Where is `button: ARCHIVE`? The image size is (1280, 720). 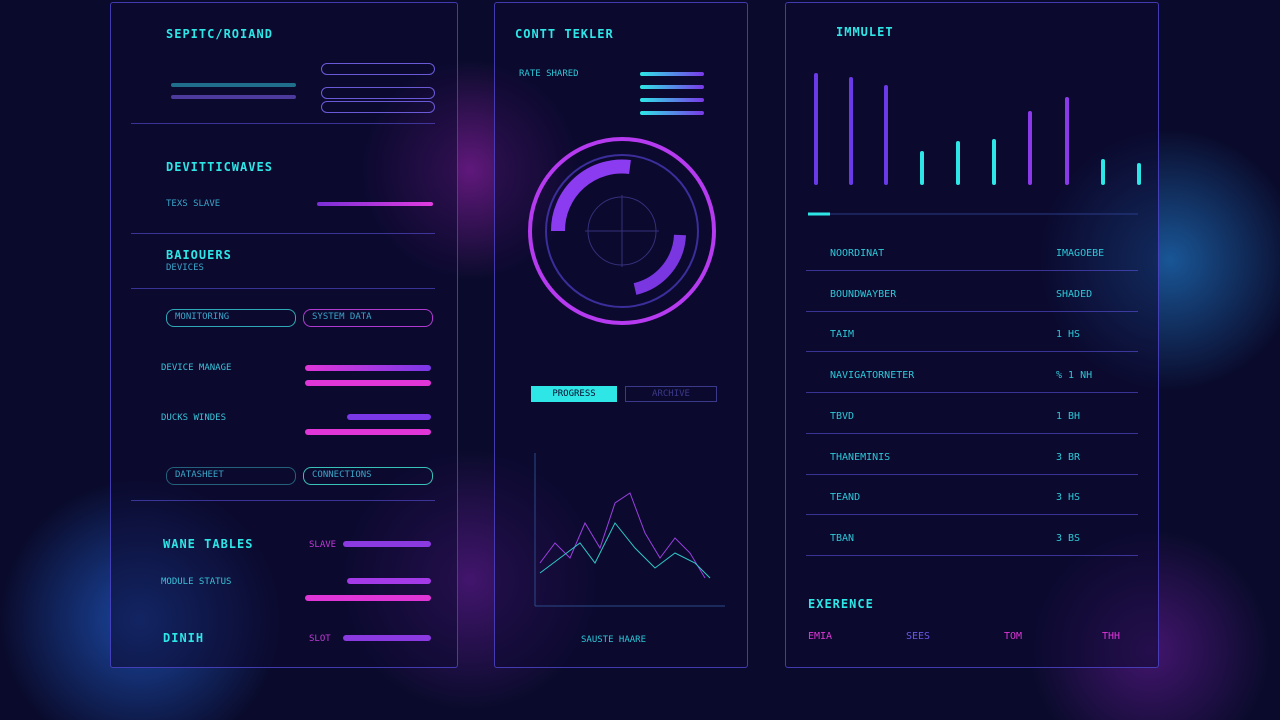 button: ARCHIVE is located at coordinates (671, 394).